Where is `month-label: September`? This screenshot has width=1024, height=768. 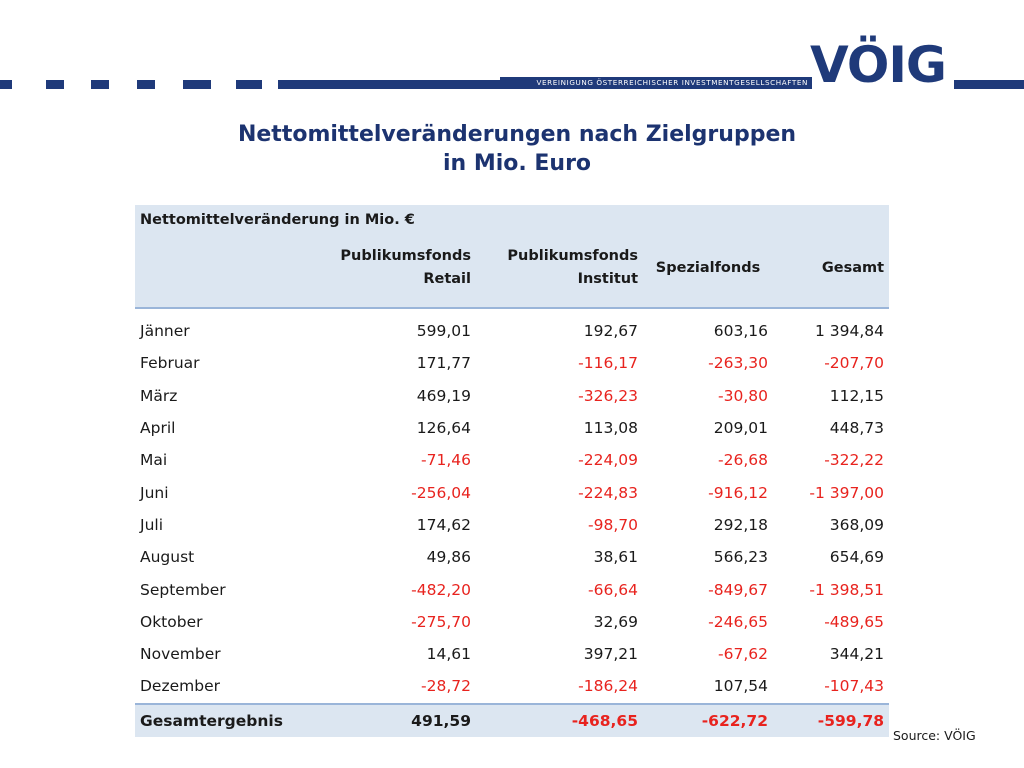
month-label: September is located at coordinates (183, 589).